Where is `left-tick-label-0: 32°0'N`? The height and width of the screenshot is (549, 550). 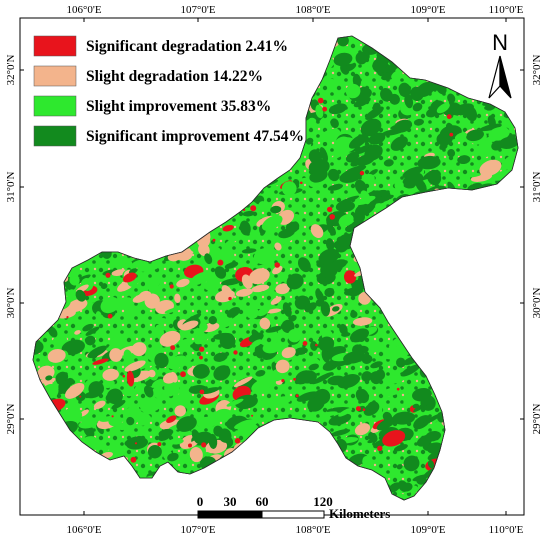 left-tick-label-0: 32°0'N is located at coordinates (11, 70).